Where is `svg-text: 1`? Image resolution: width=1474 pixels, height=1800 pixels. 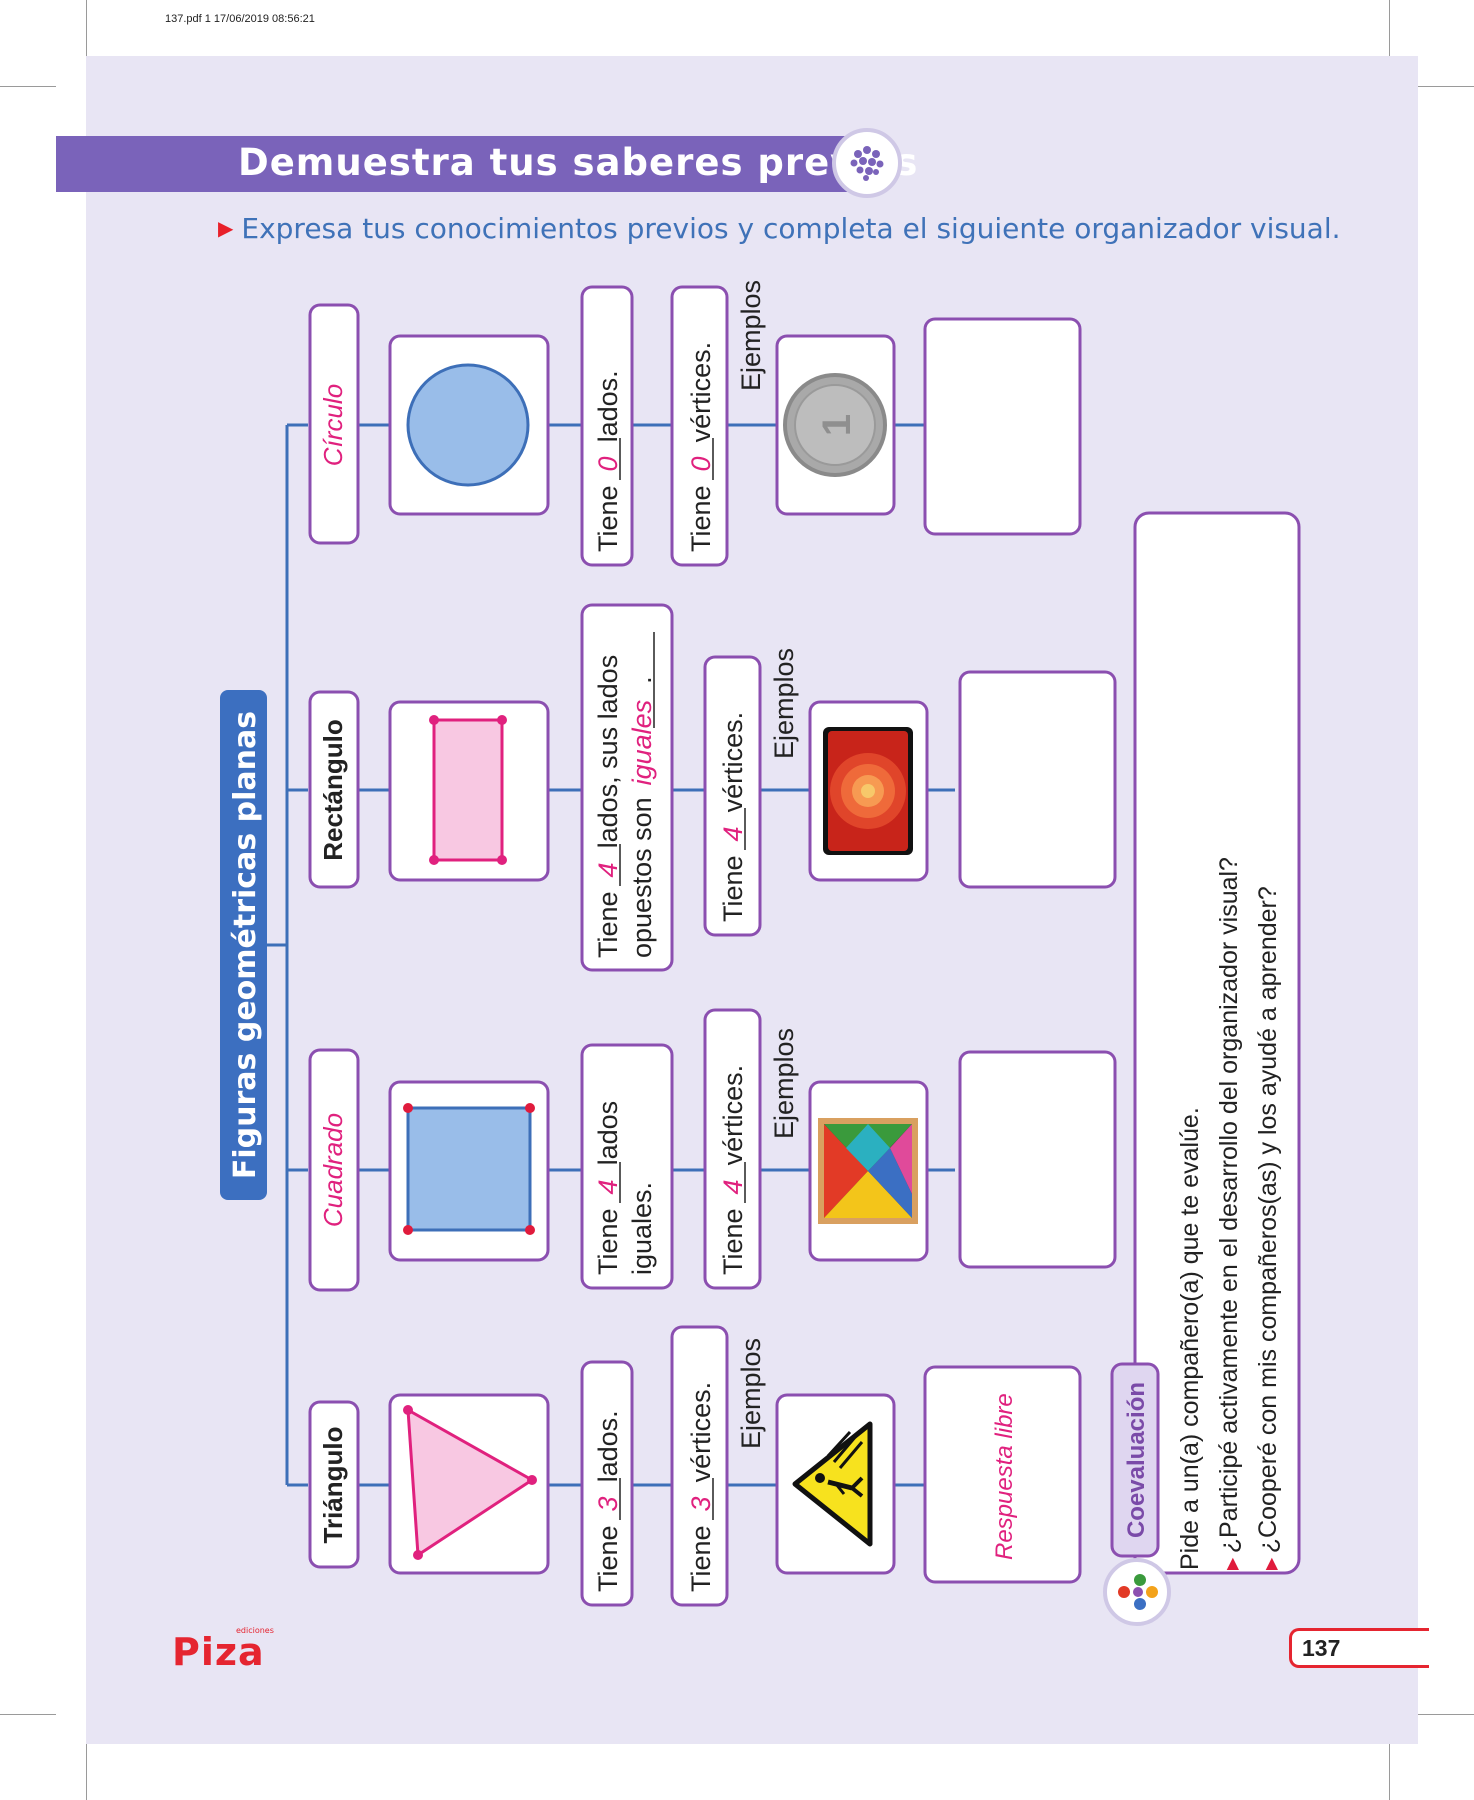 svg-text: 1 is located at coordinates (837, 425).